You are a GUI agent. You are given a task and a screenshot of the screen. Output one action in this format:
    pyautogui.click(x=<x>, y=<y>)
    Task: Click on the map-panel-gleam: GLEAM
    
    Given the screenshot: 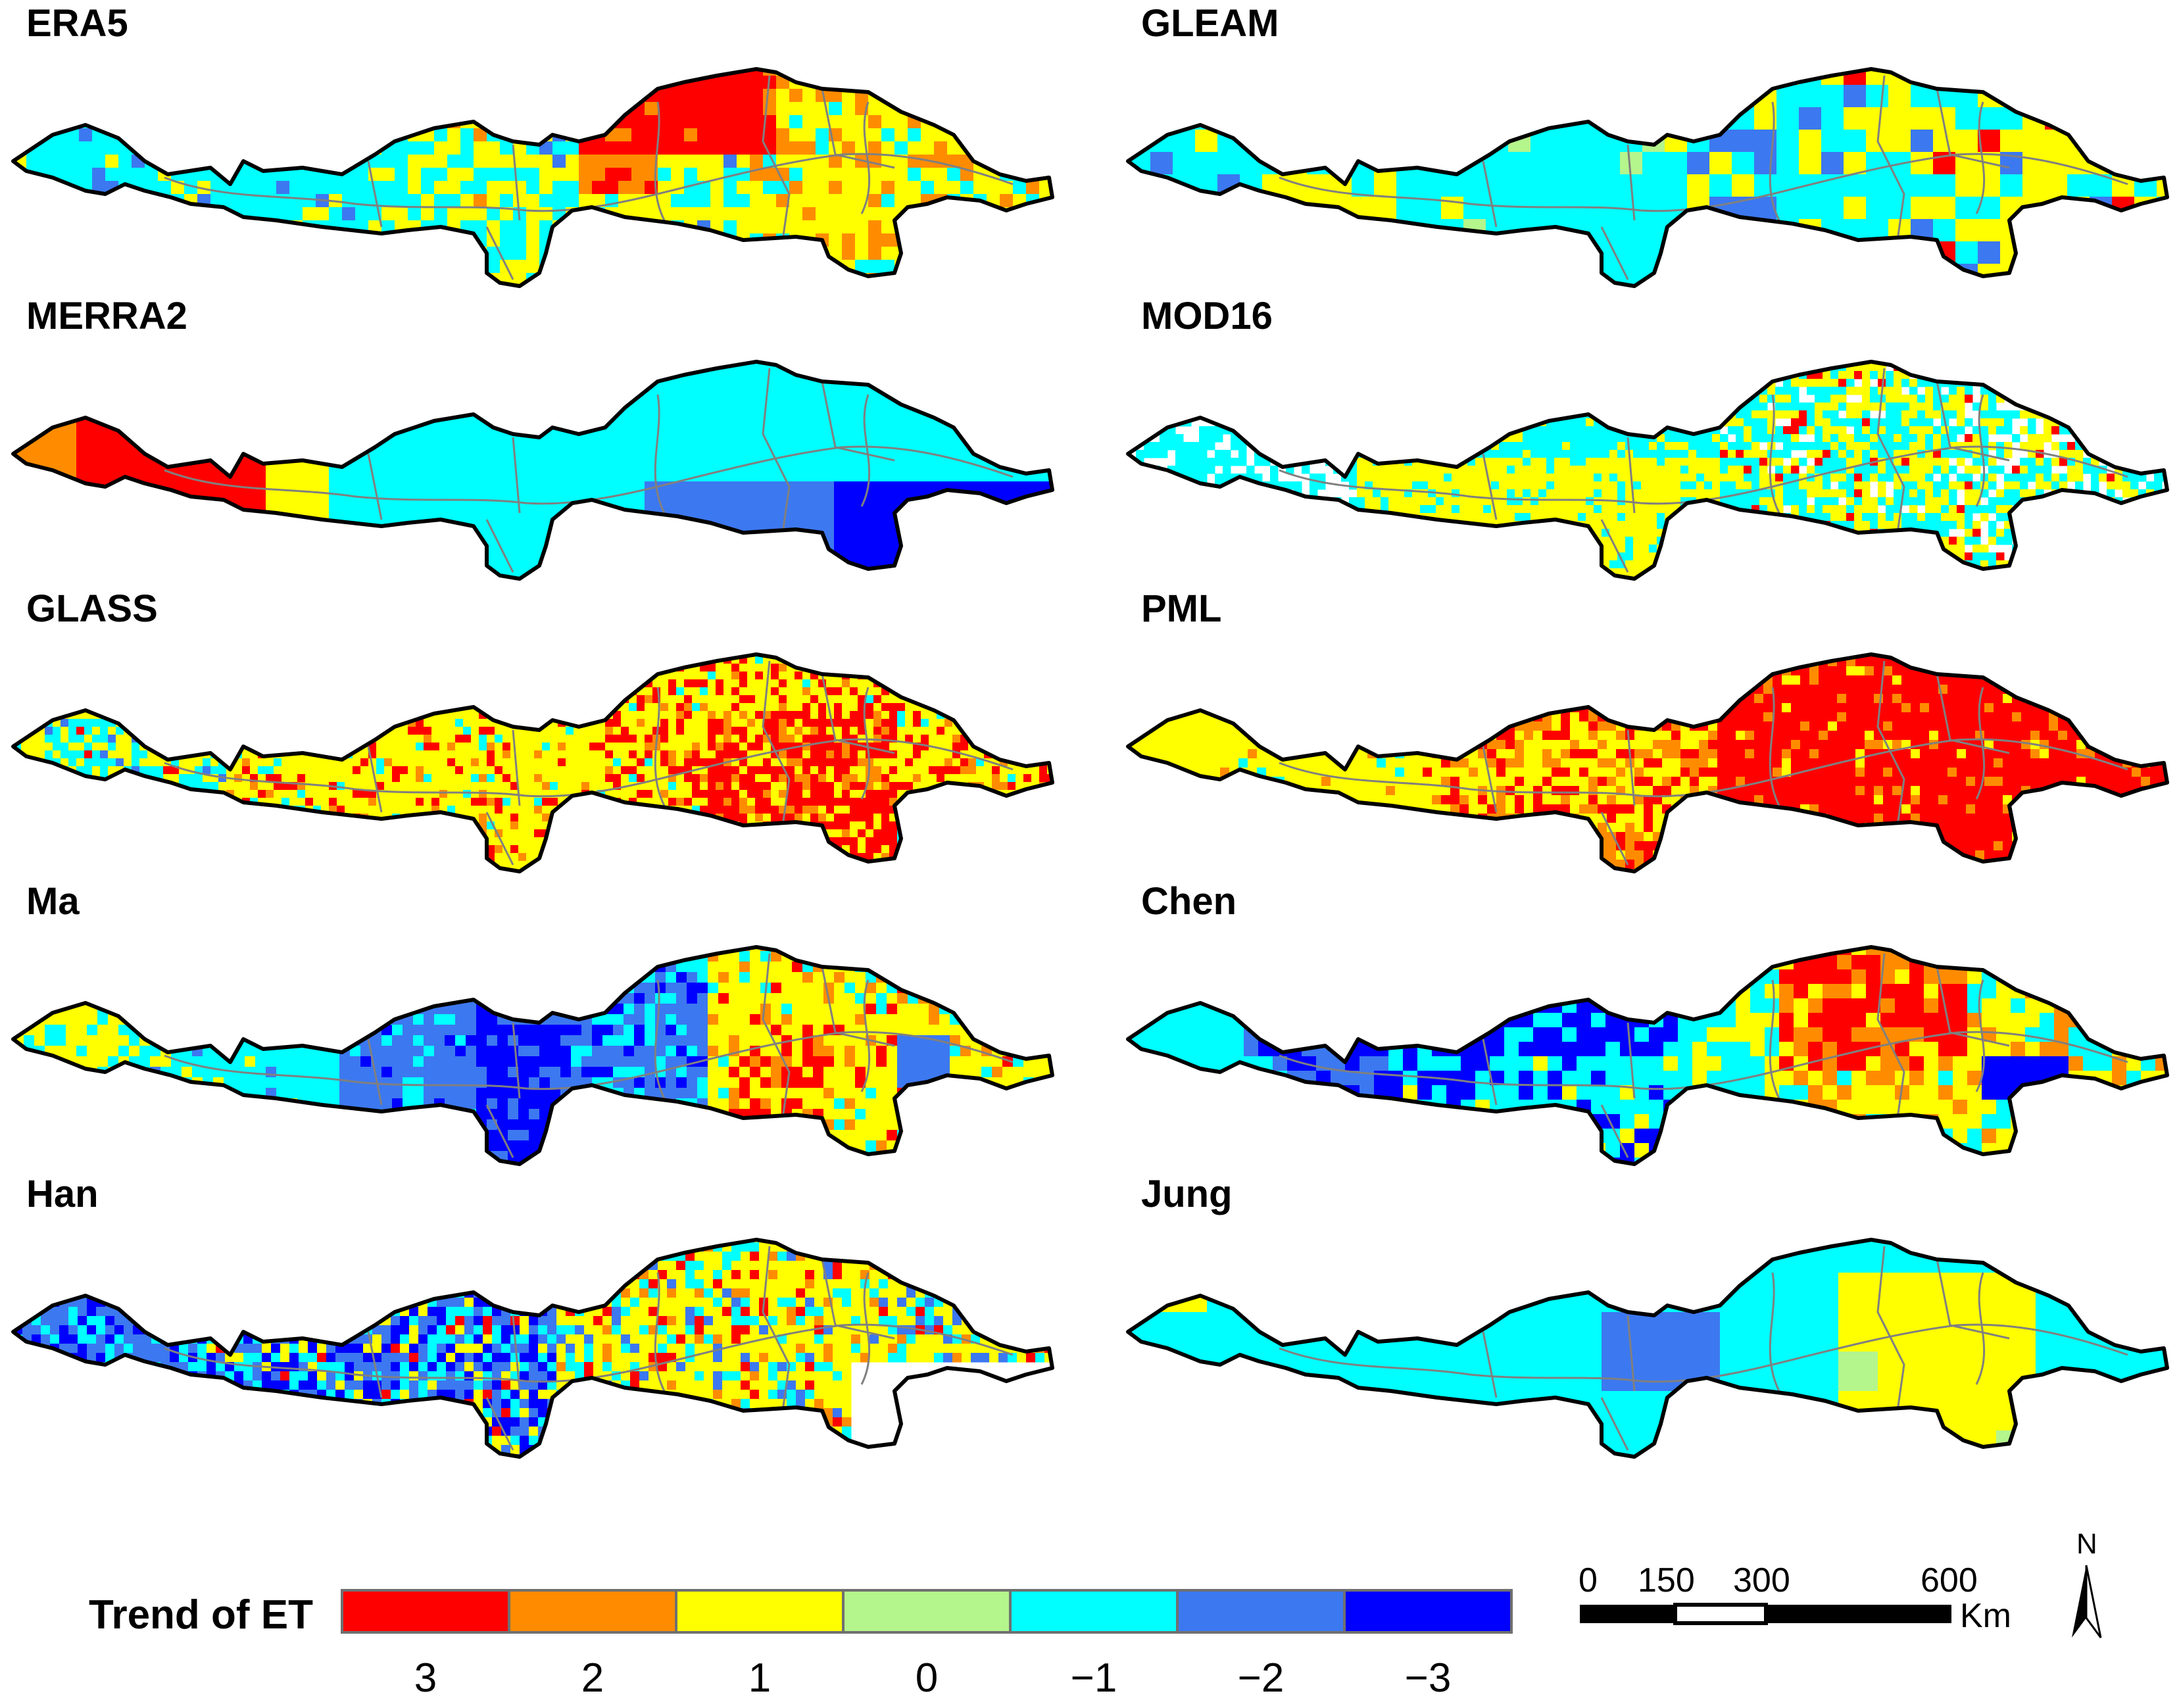 What is the action you would take?
    pyautogui.click(x=1653, y=166)
    